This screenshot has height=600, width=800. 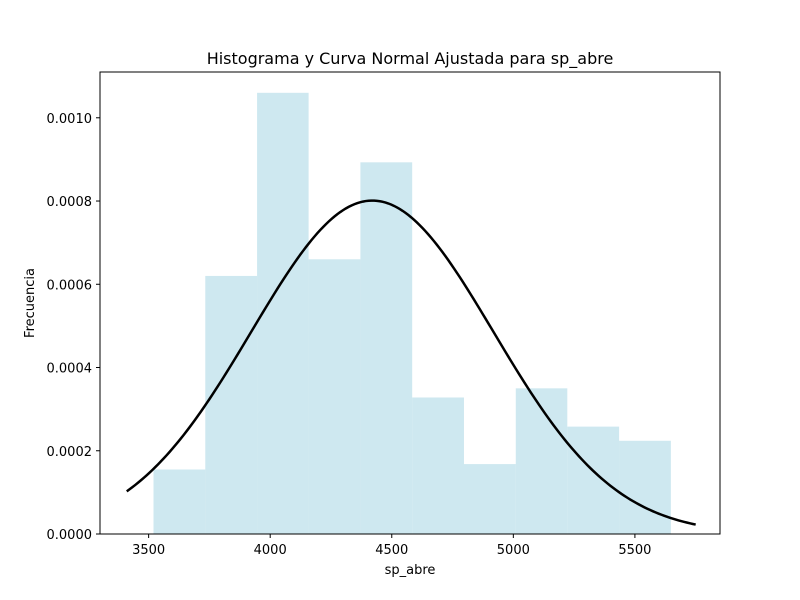 I want to click on y-tick-label: 0.0000, so click(x=70, y=535).